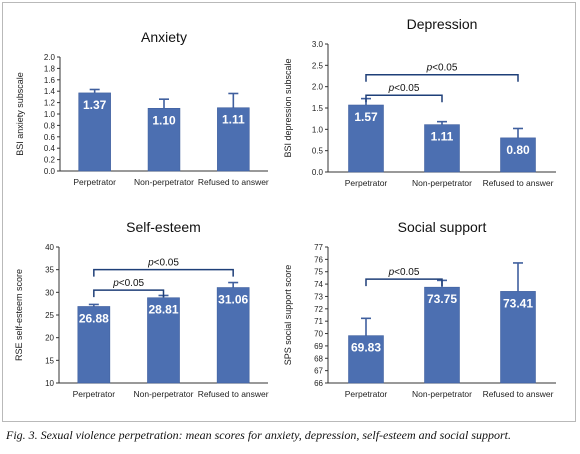  Describe the element at coordinates (233, 300) in the screenshot. I see `bar-value-label: 31.06` at that location.